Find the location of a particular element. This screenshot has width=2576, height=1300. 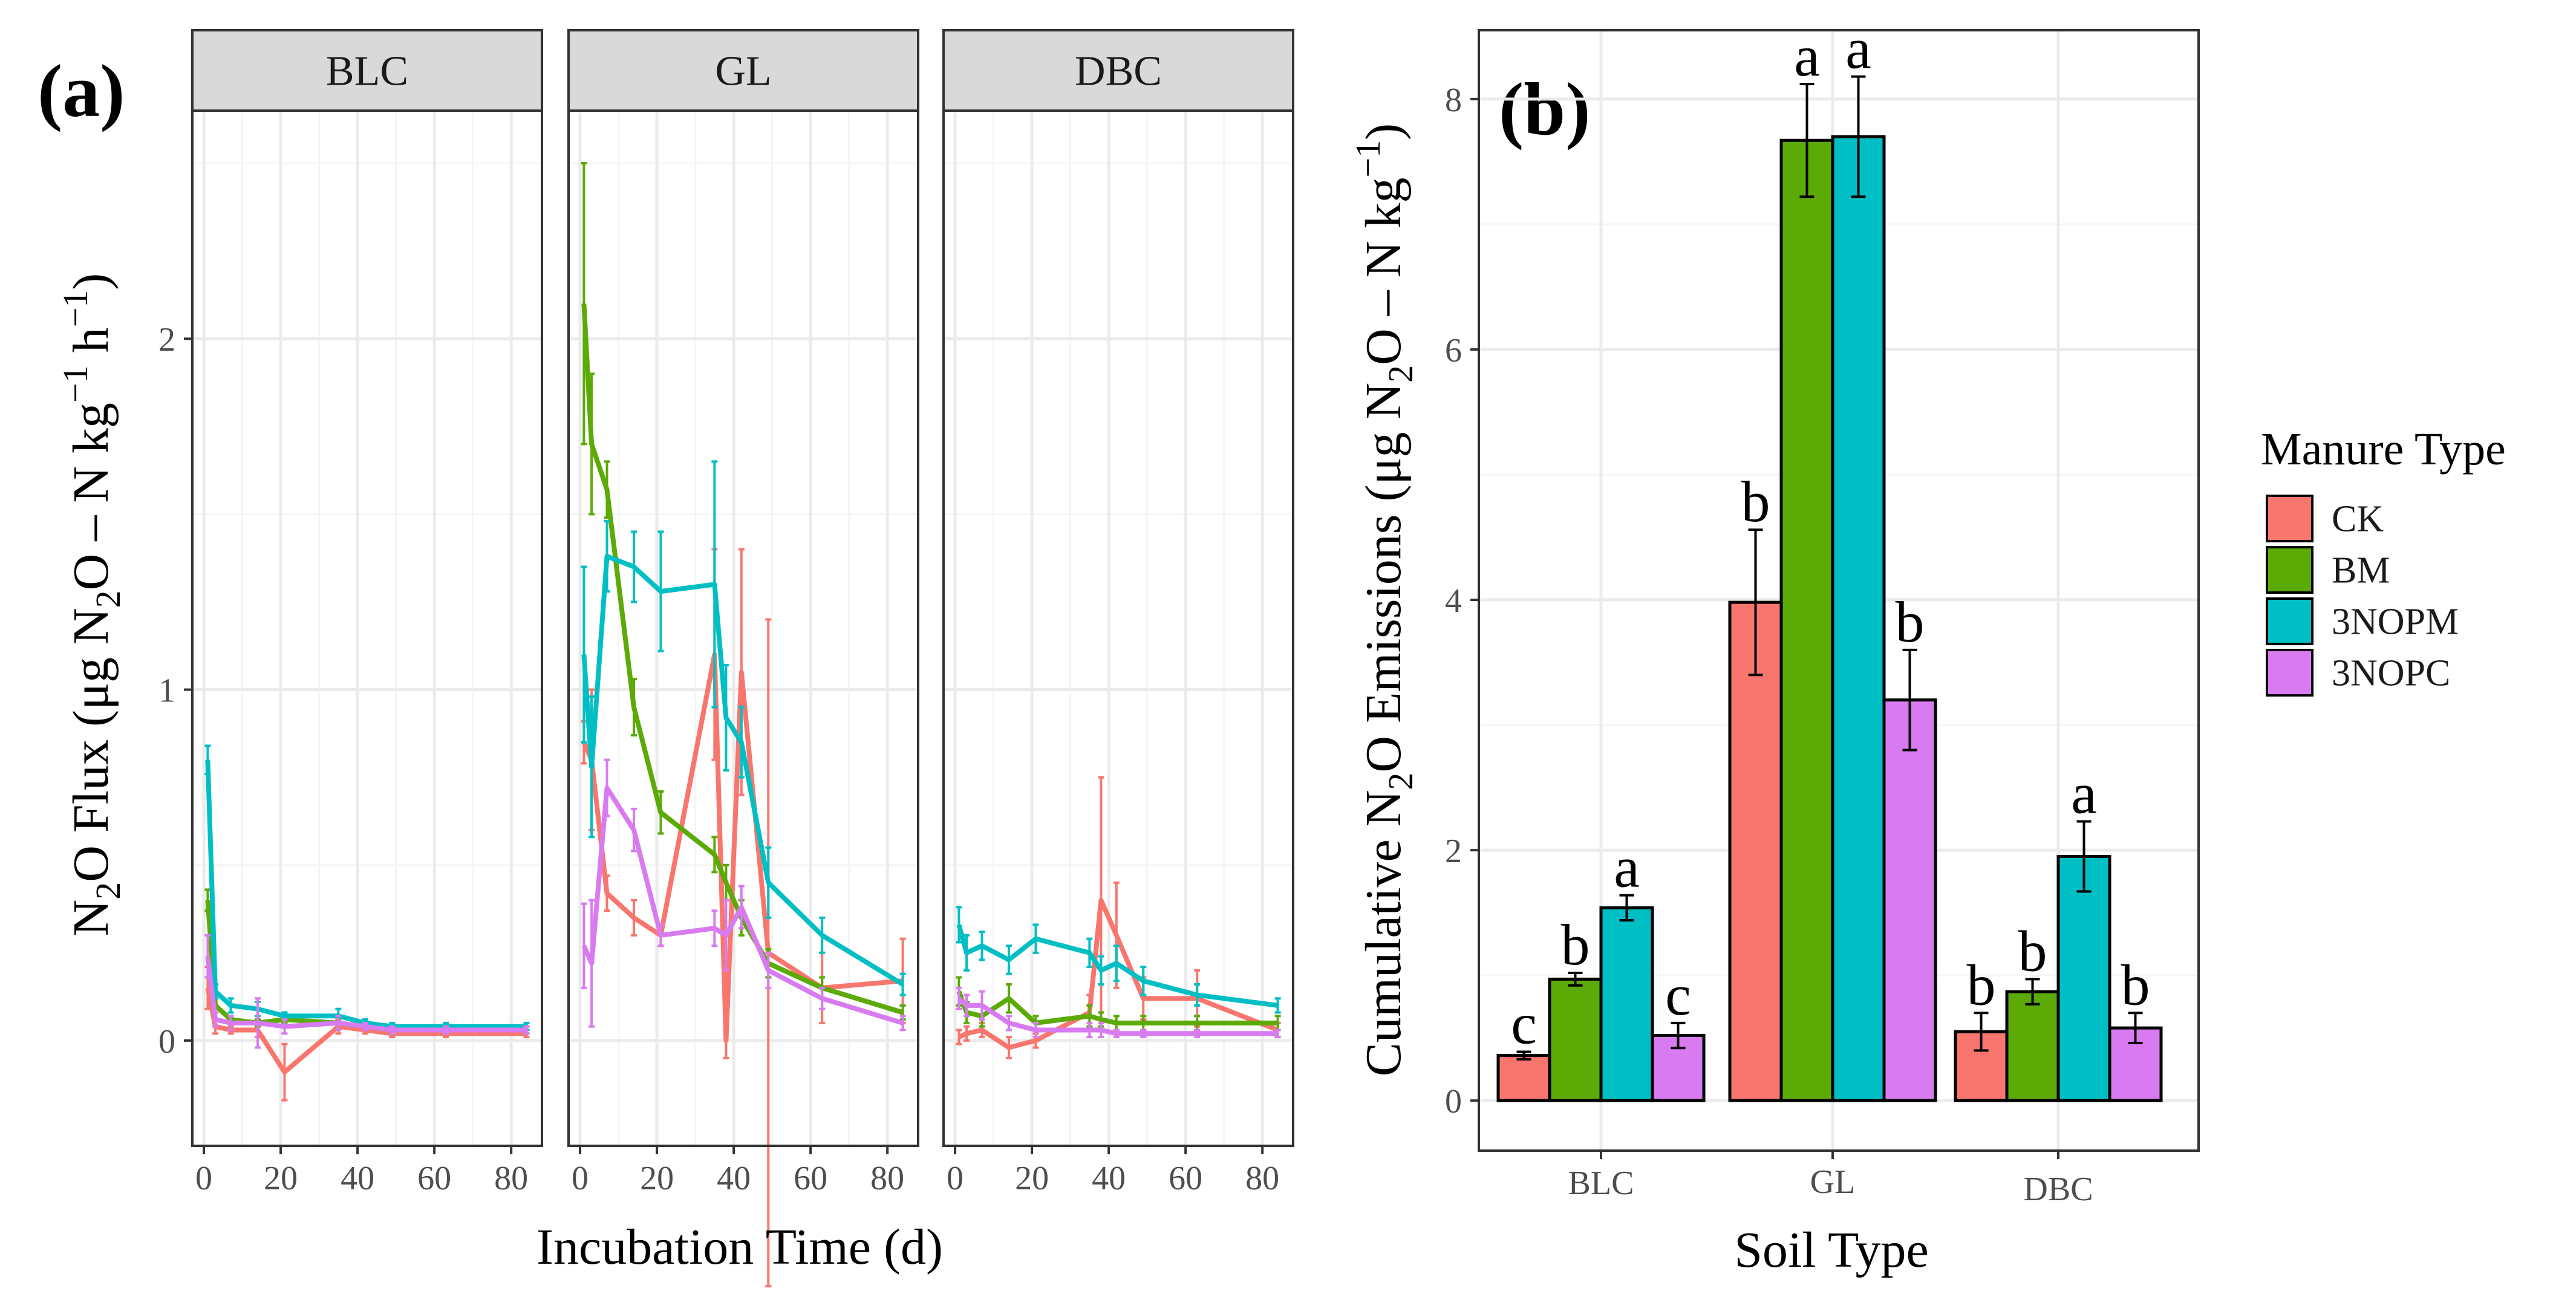

facet-strip-label: BLC is located at coordinates (367, 71).